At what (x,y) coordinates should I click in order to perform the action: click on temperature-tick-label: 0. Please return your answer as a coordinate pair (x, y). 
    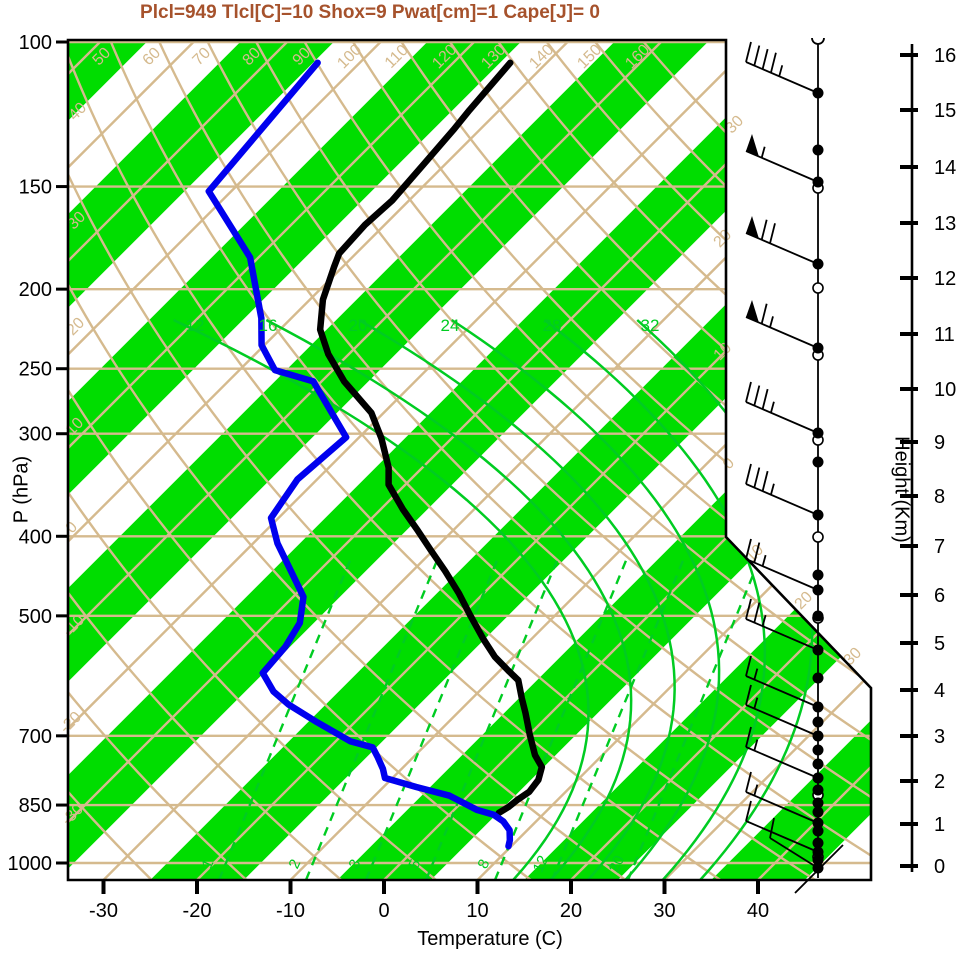
    Looking at the image, I should click on (383, 911).